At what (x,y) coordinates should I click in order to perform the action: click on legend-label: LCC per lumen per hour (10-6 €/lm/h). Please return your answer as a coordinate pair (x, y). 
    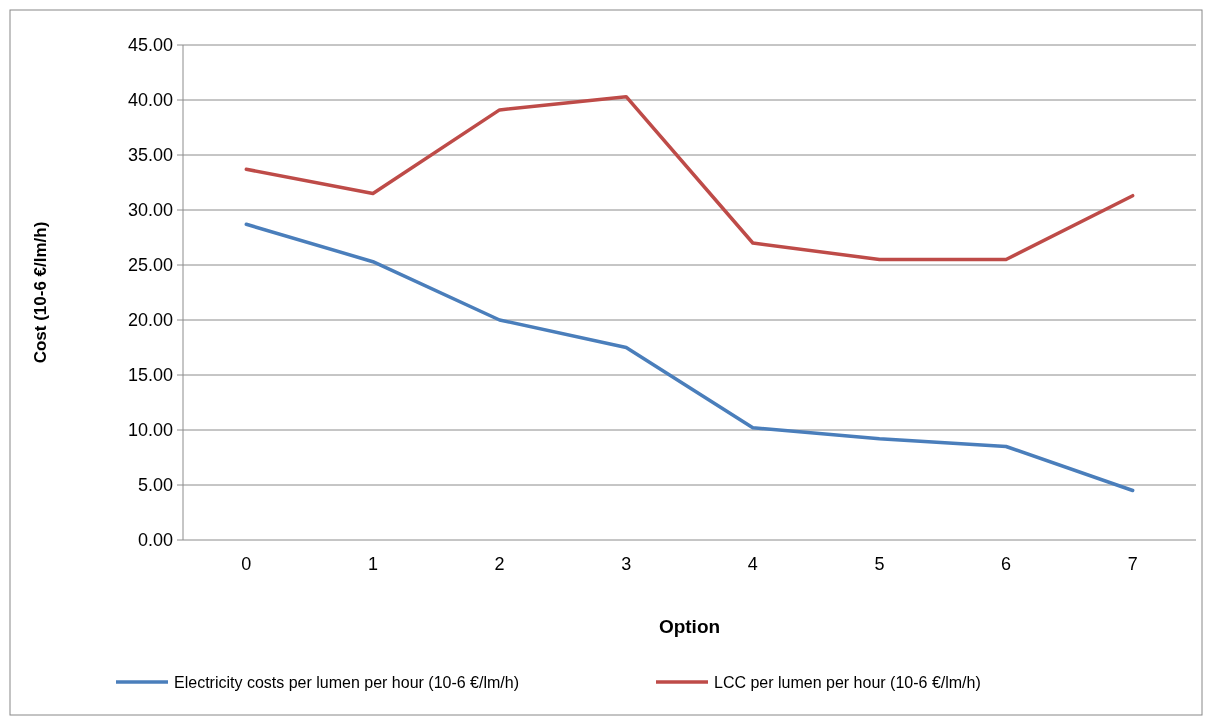
    Looking at the image, I should click on (847, 682).